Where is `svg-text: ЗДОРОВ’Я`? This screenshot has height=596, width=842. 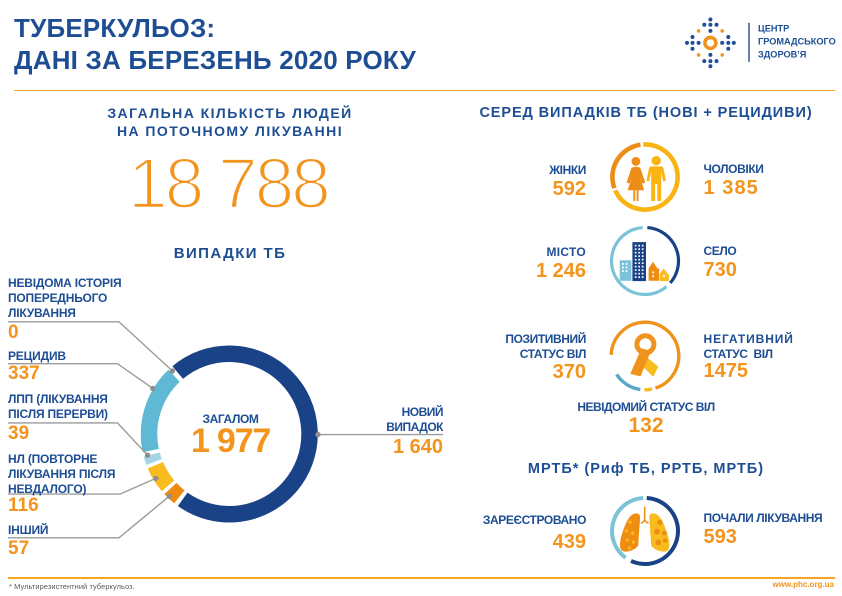
svg-text: ЗДОРОВ’Я is located at coordinates (782, 55).